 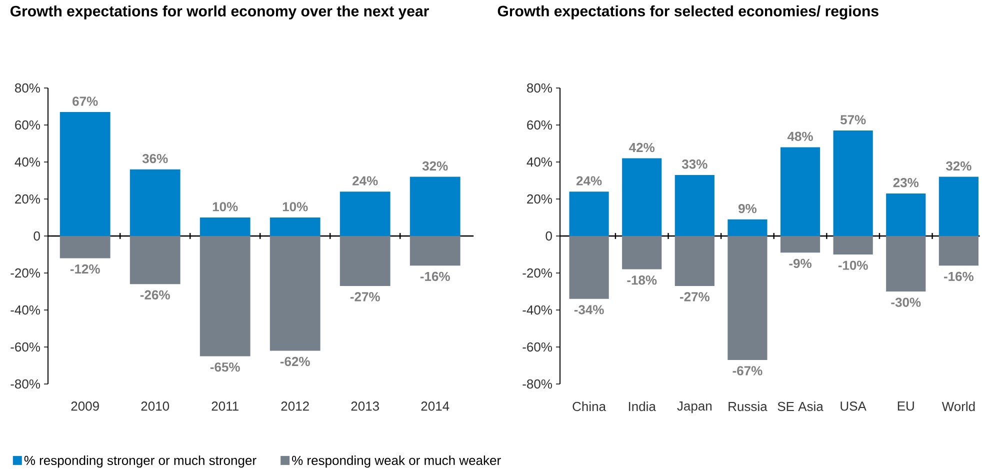 What do you see at coordinates (906, 183) in the screenshot?
I see `data-label: 23%` at bounding box center [906, 183].